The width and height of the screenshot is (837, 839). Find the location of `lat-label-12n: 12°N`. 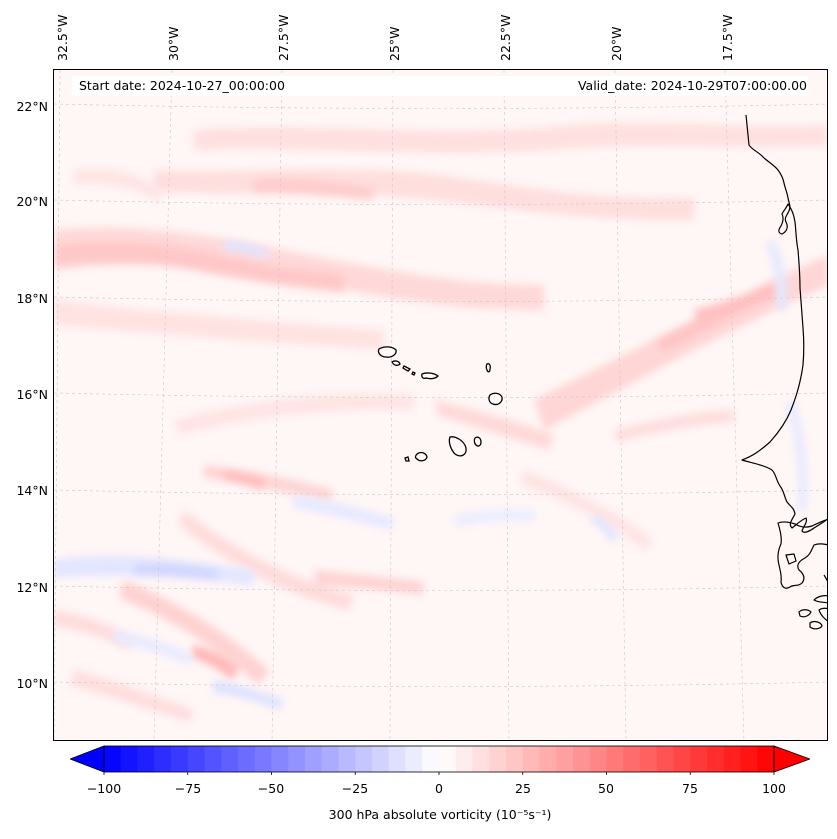

lat-label-12n: 12°N is located at coordinates (32, 587).